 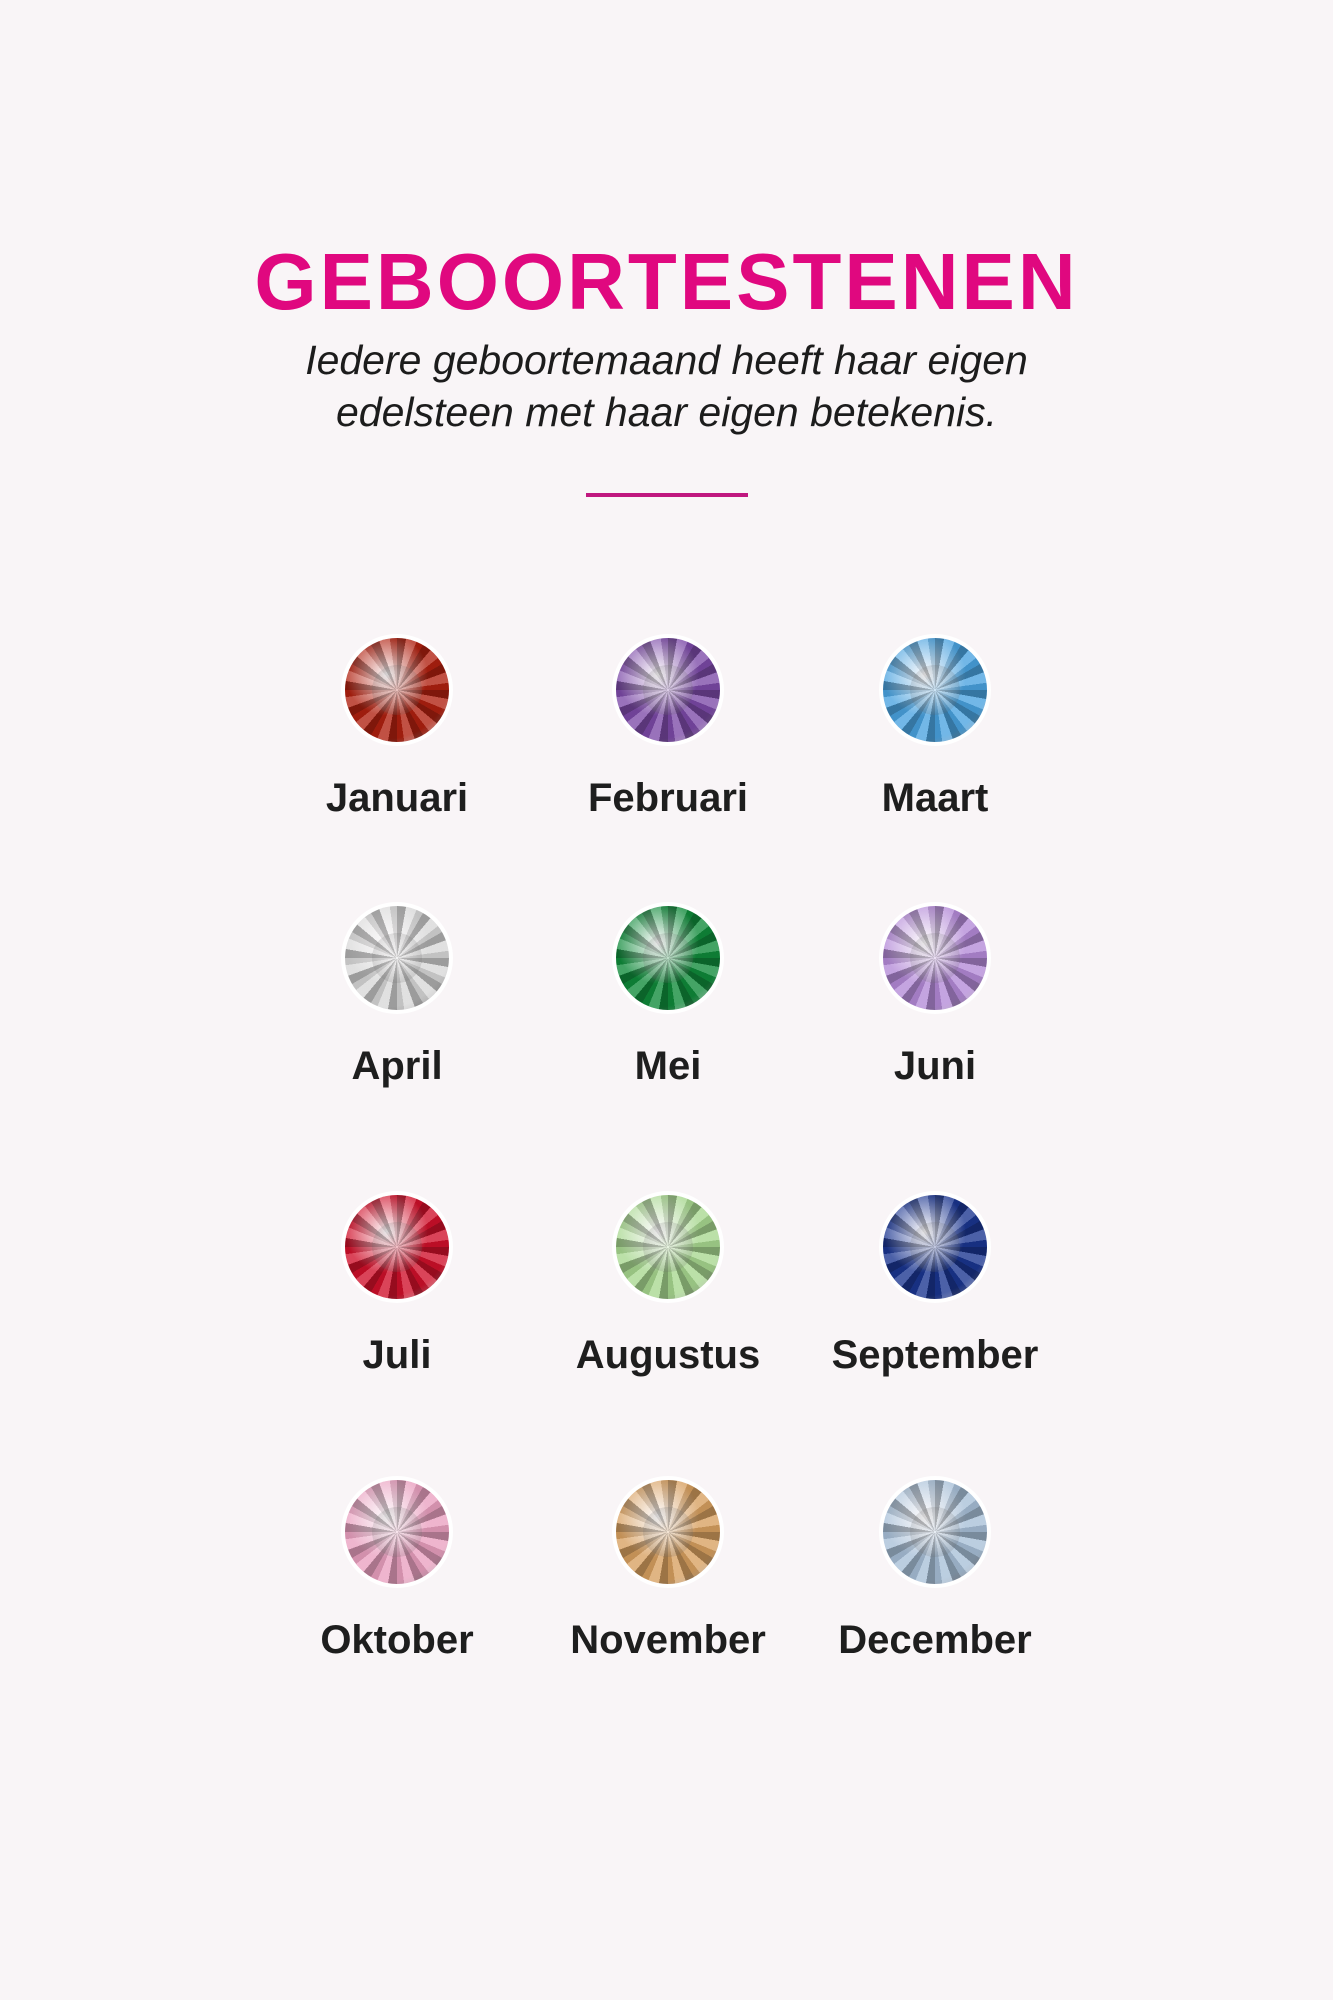 I want to click on birthstone-item: September, so click(x=935, y=1286).